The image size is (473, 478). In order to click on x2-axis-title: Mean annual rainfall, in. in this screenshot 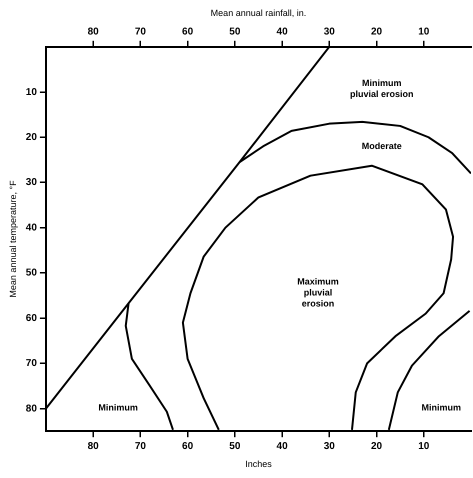, I will do `click(258, 13)`.